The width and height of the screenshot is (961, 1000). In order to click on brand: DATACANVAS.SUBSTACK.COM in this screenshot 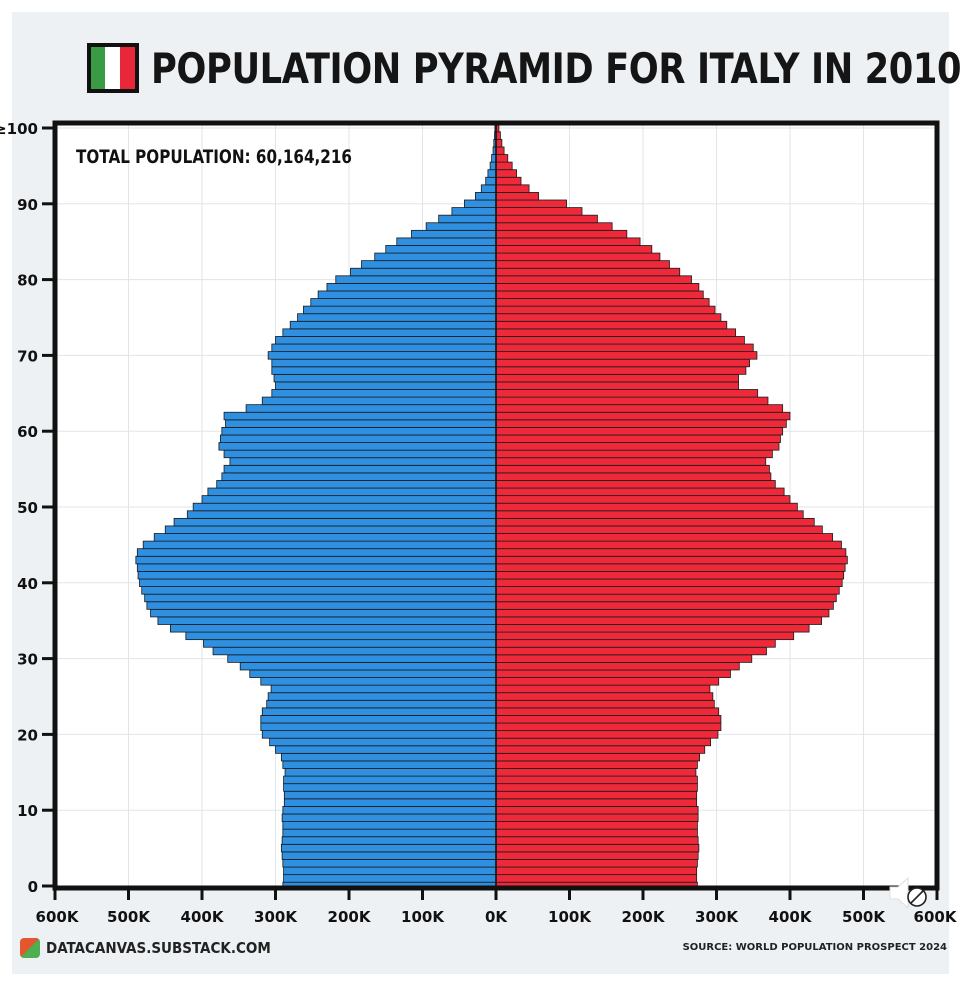, I will do `click(145, 948)`.